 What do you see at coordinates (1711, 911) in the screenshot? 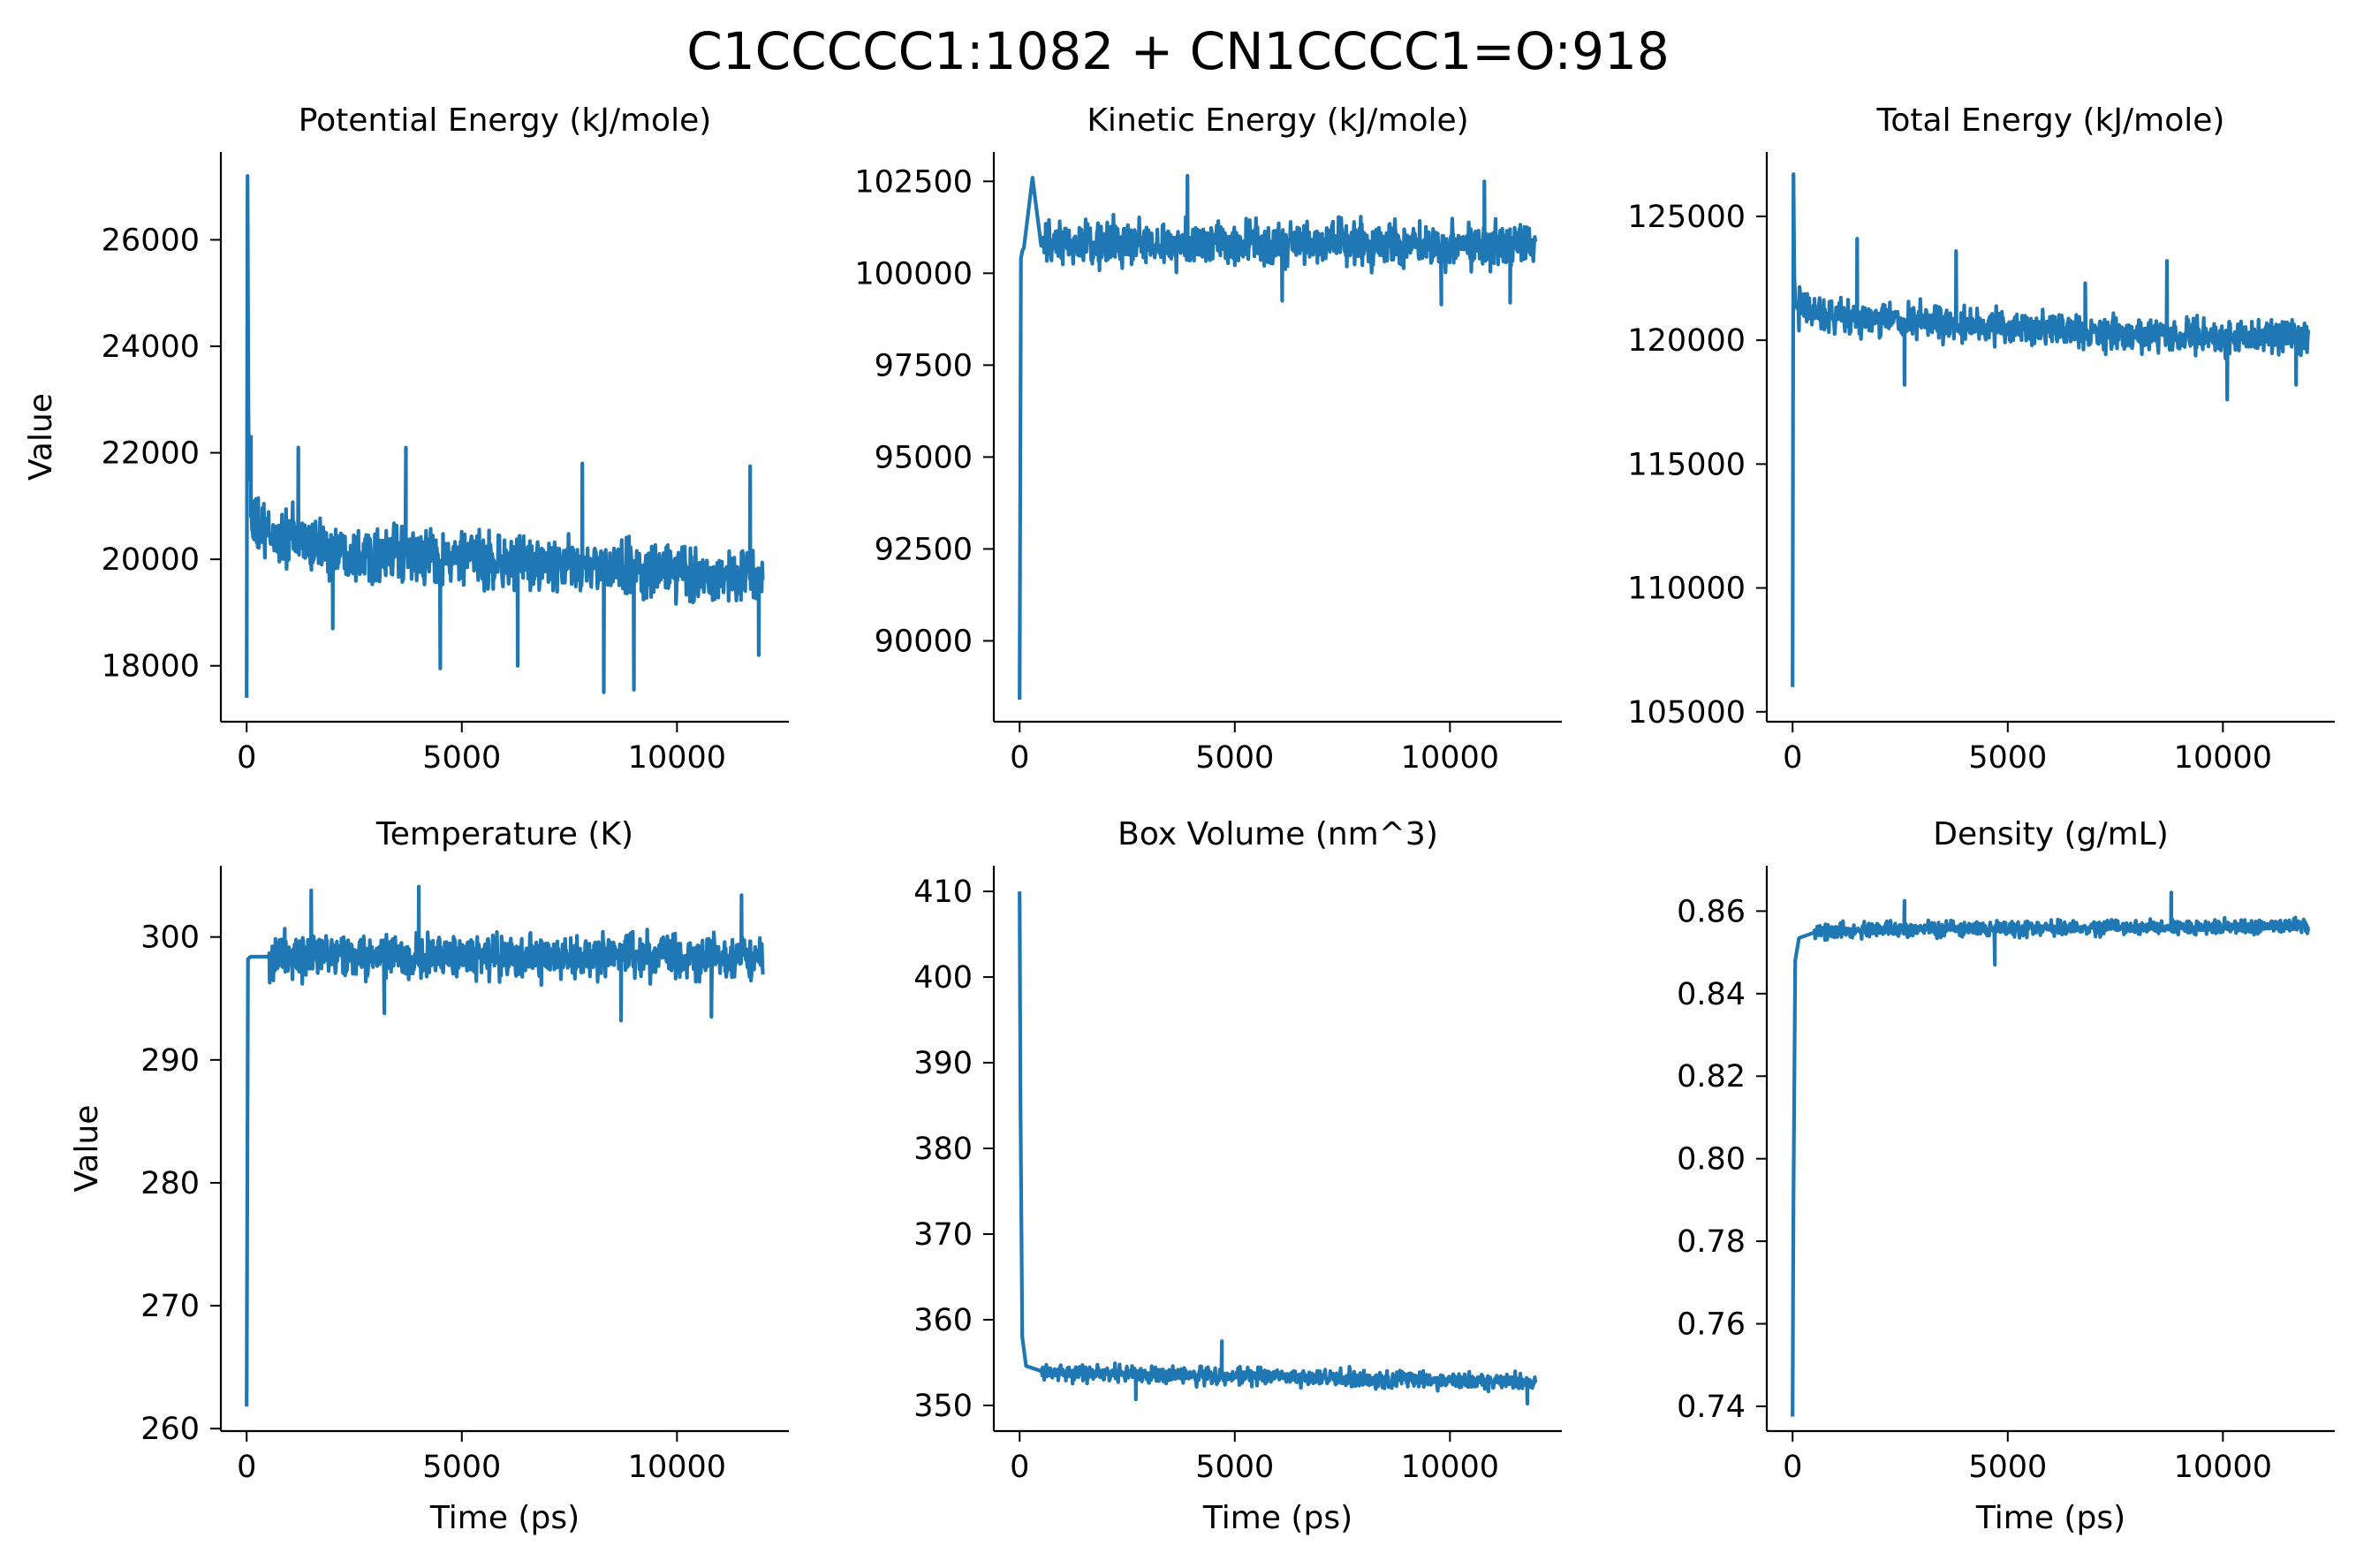
I see `y-tick-label: 0.86` at bounding box center [1711, 911].